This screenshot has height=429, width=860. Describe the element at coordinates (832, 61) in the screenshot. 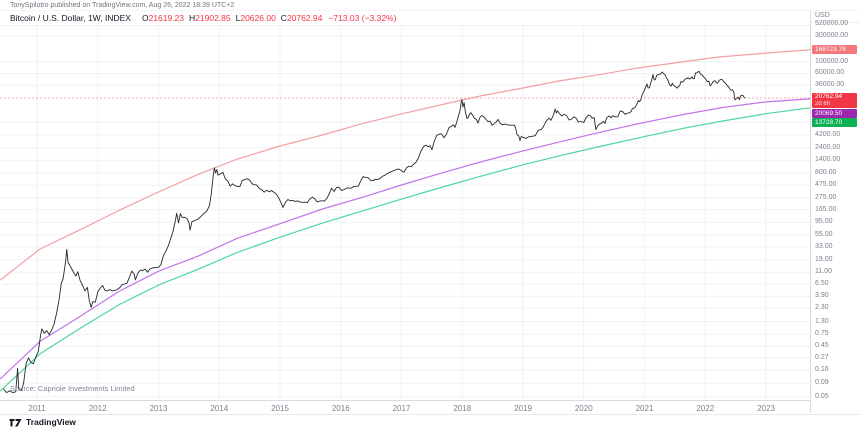

I see `price-tick-label: 100000.00` at that location.